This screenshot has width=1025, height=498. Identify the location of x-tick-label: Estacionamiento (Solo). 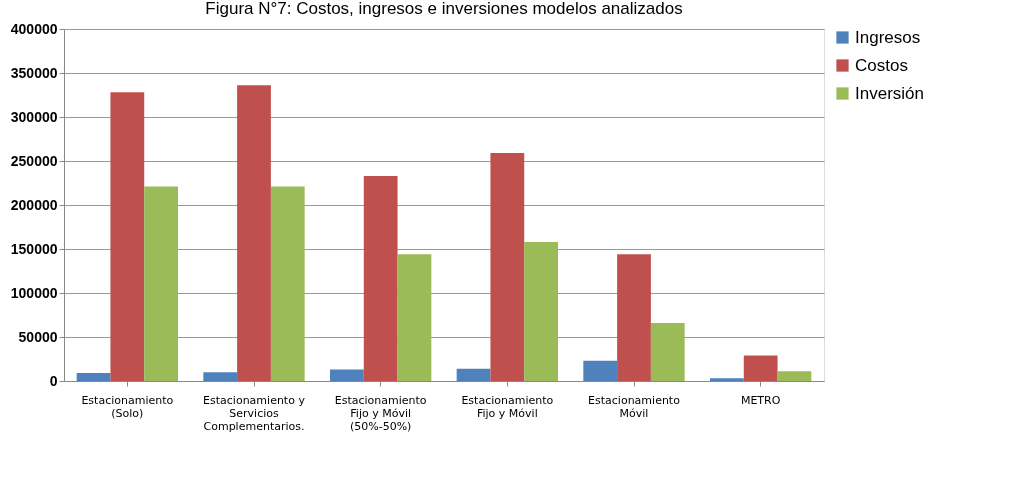
(127, 406).